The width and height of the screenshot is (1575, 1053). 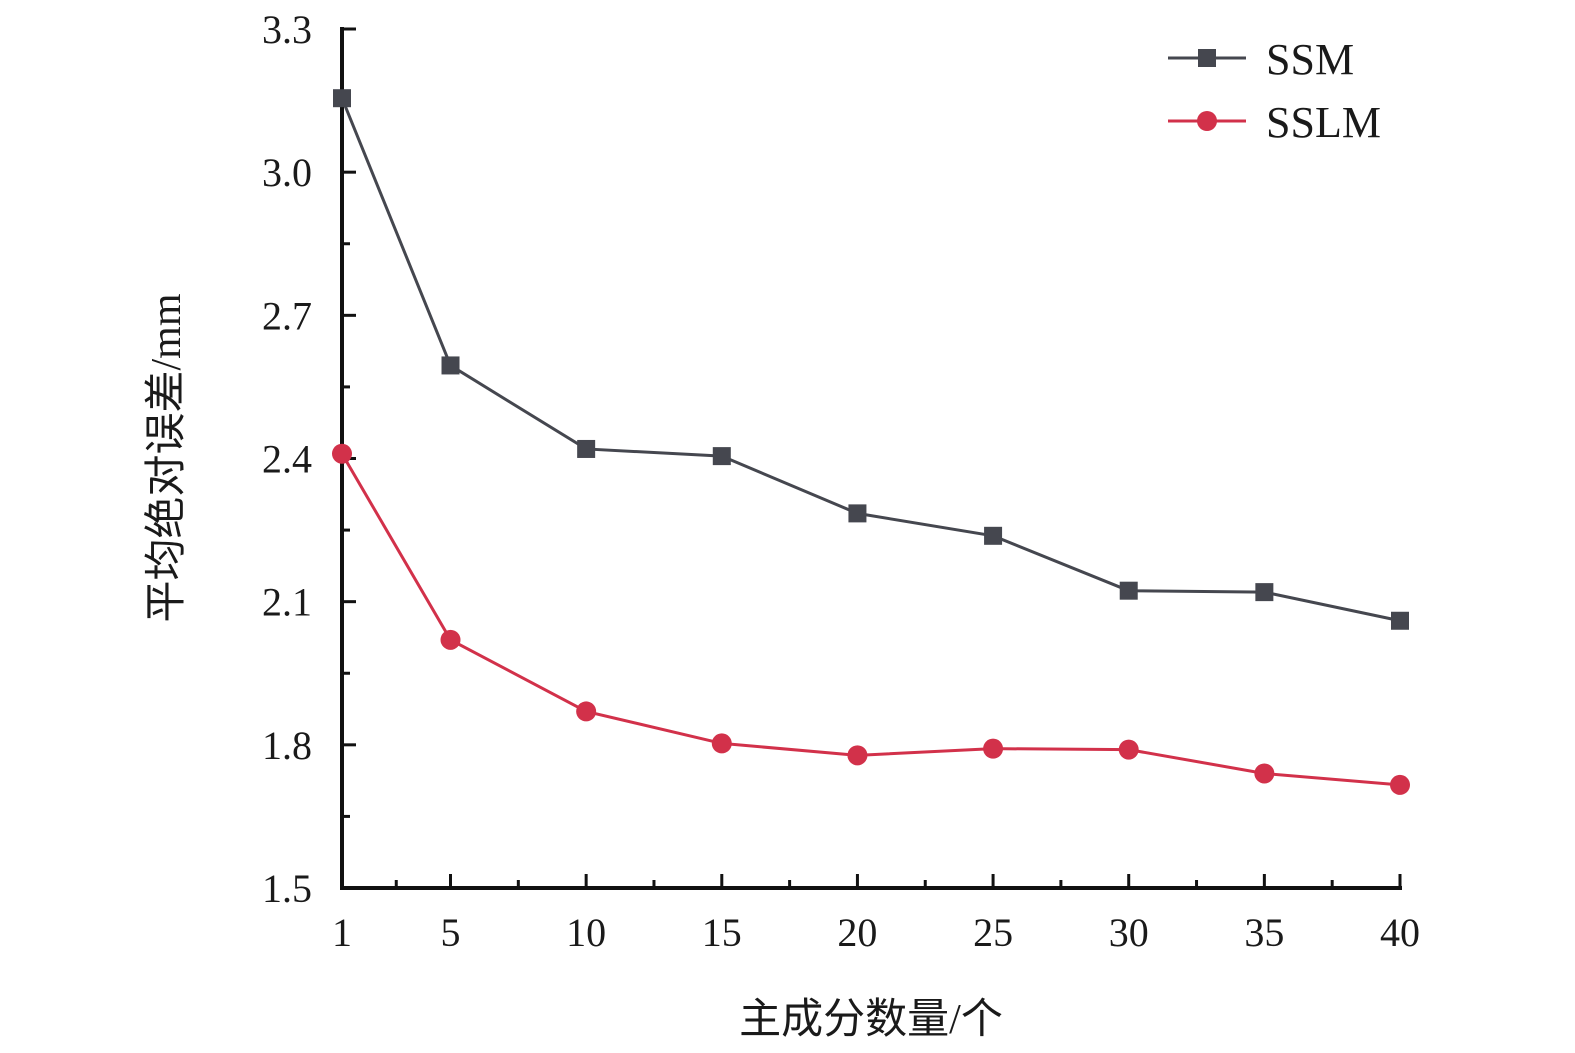 What do you see at coordinates (342, 932) in the screenshot?
I see `x-tick-label: 1` at bounding box center [342, 932].